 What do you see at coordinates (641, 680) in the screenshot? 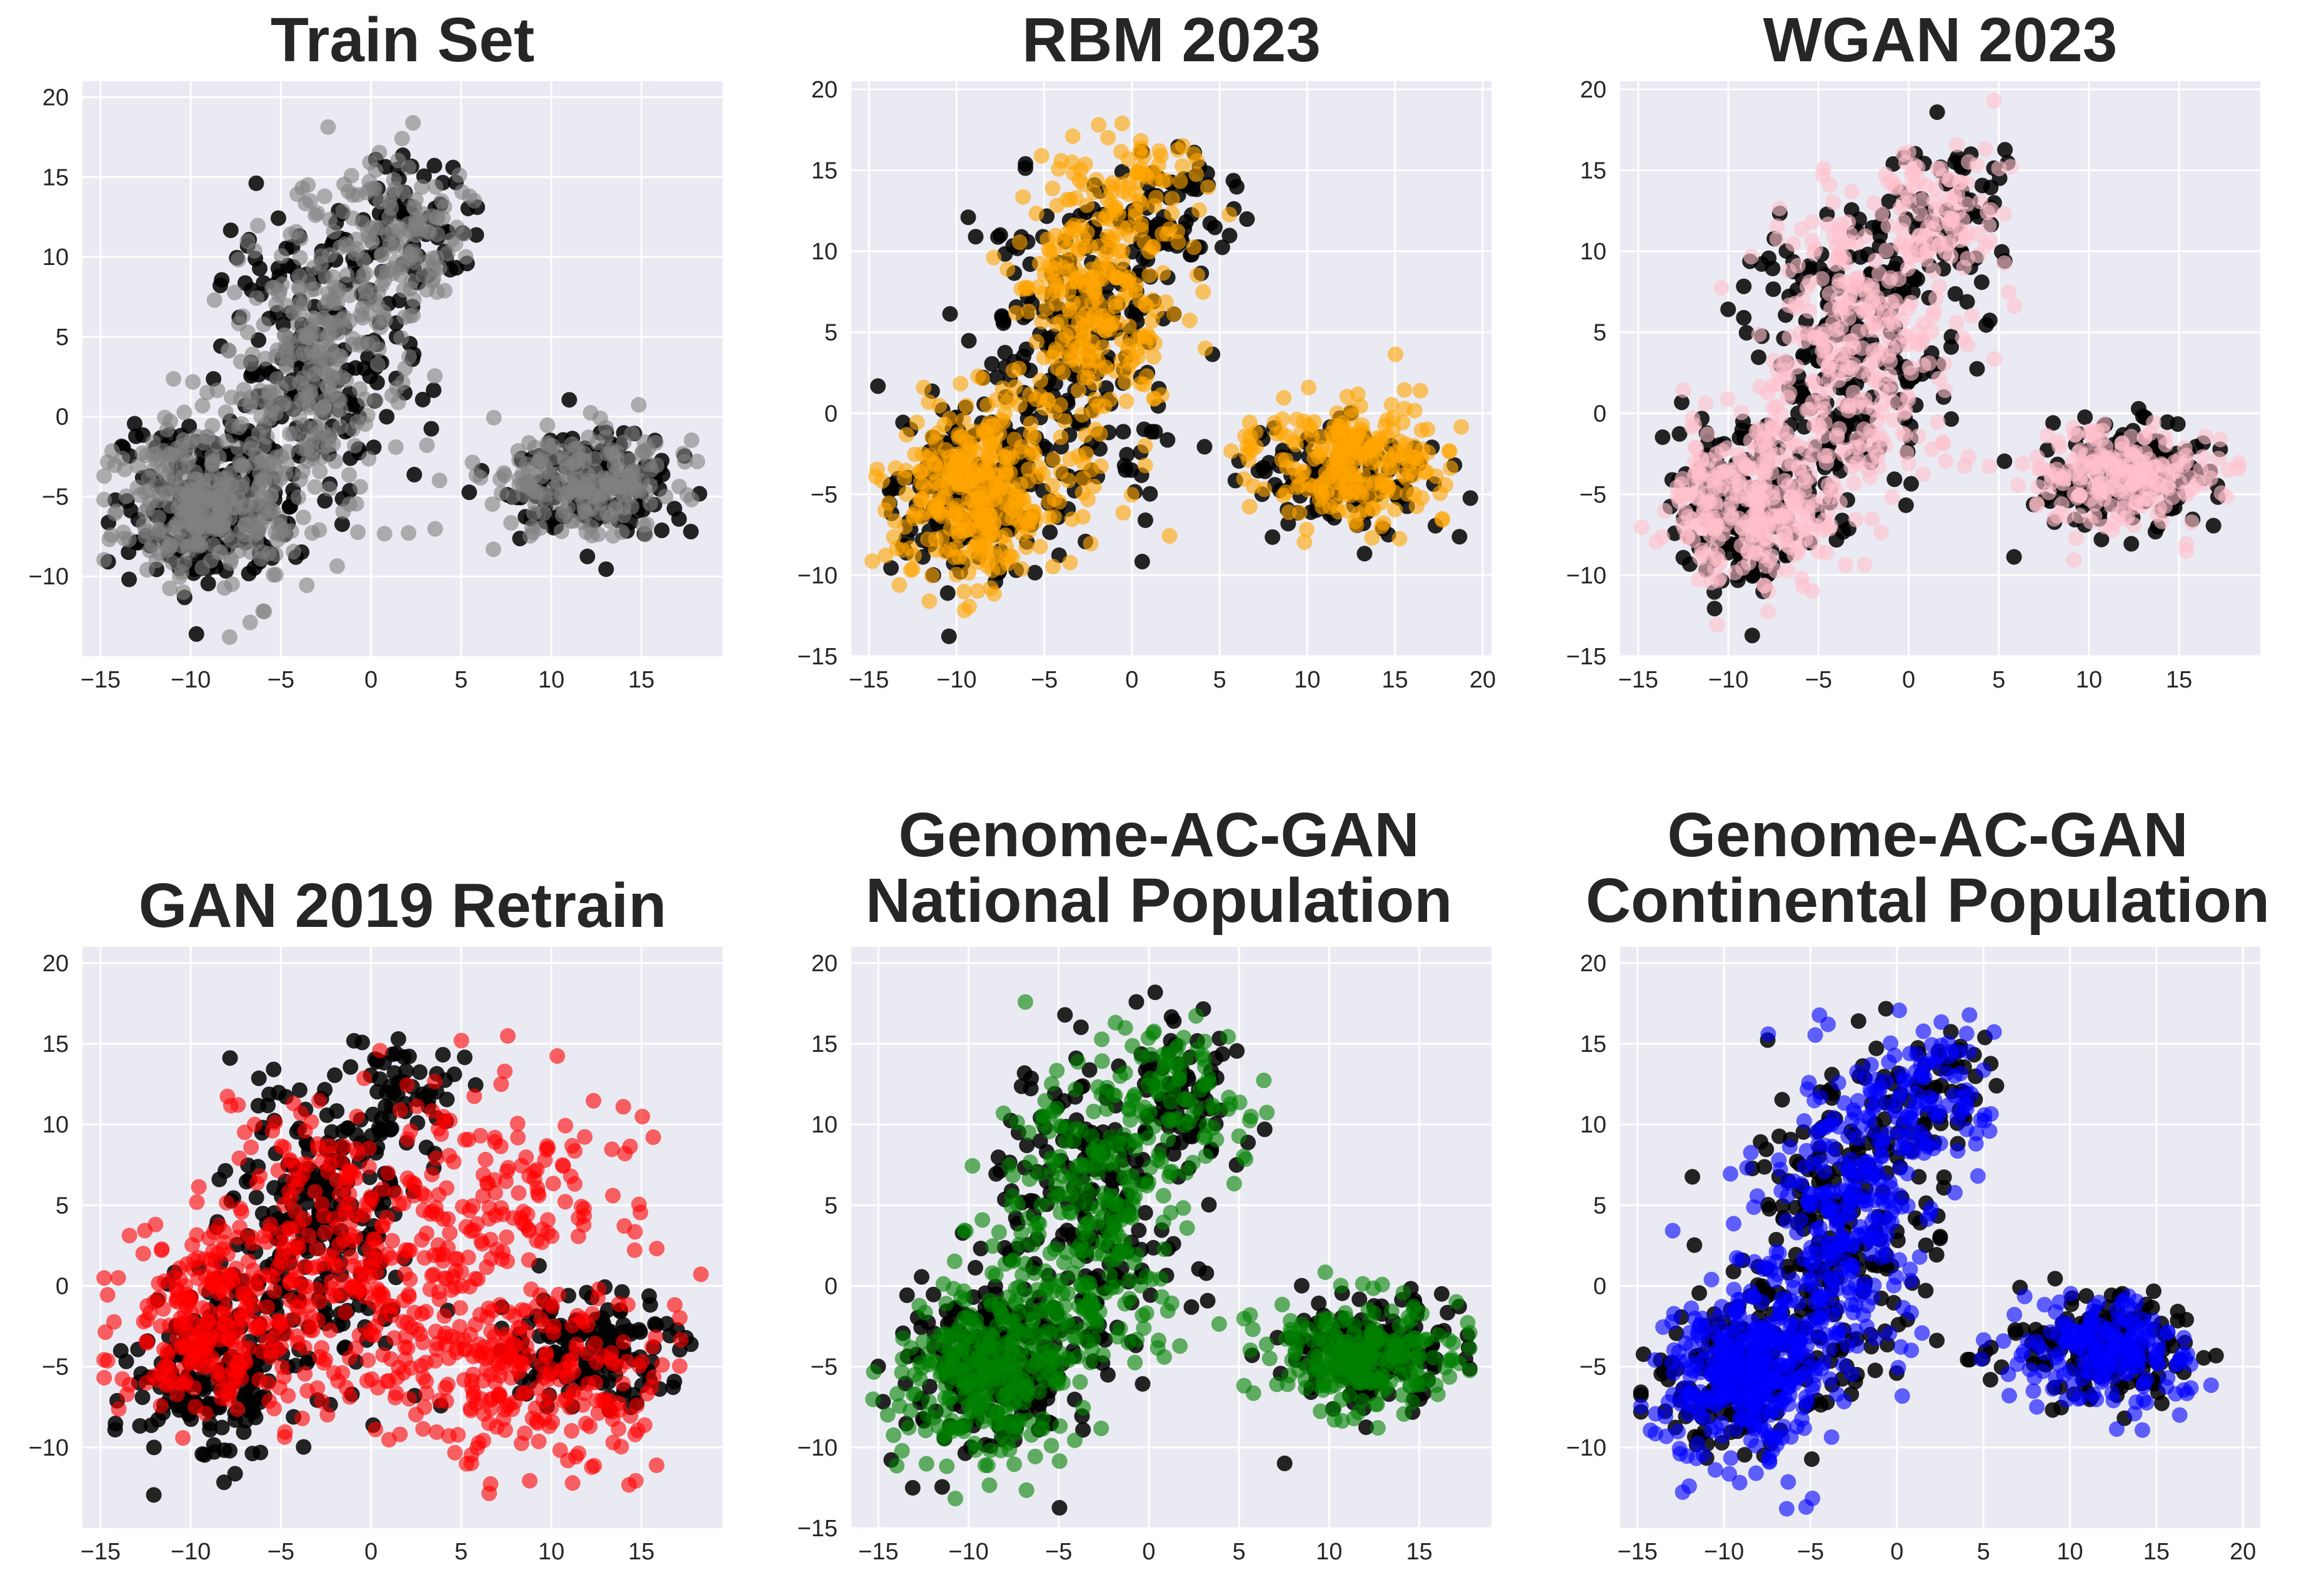
I see `x-tick-label: 15` at bounding box center [641, 680].